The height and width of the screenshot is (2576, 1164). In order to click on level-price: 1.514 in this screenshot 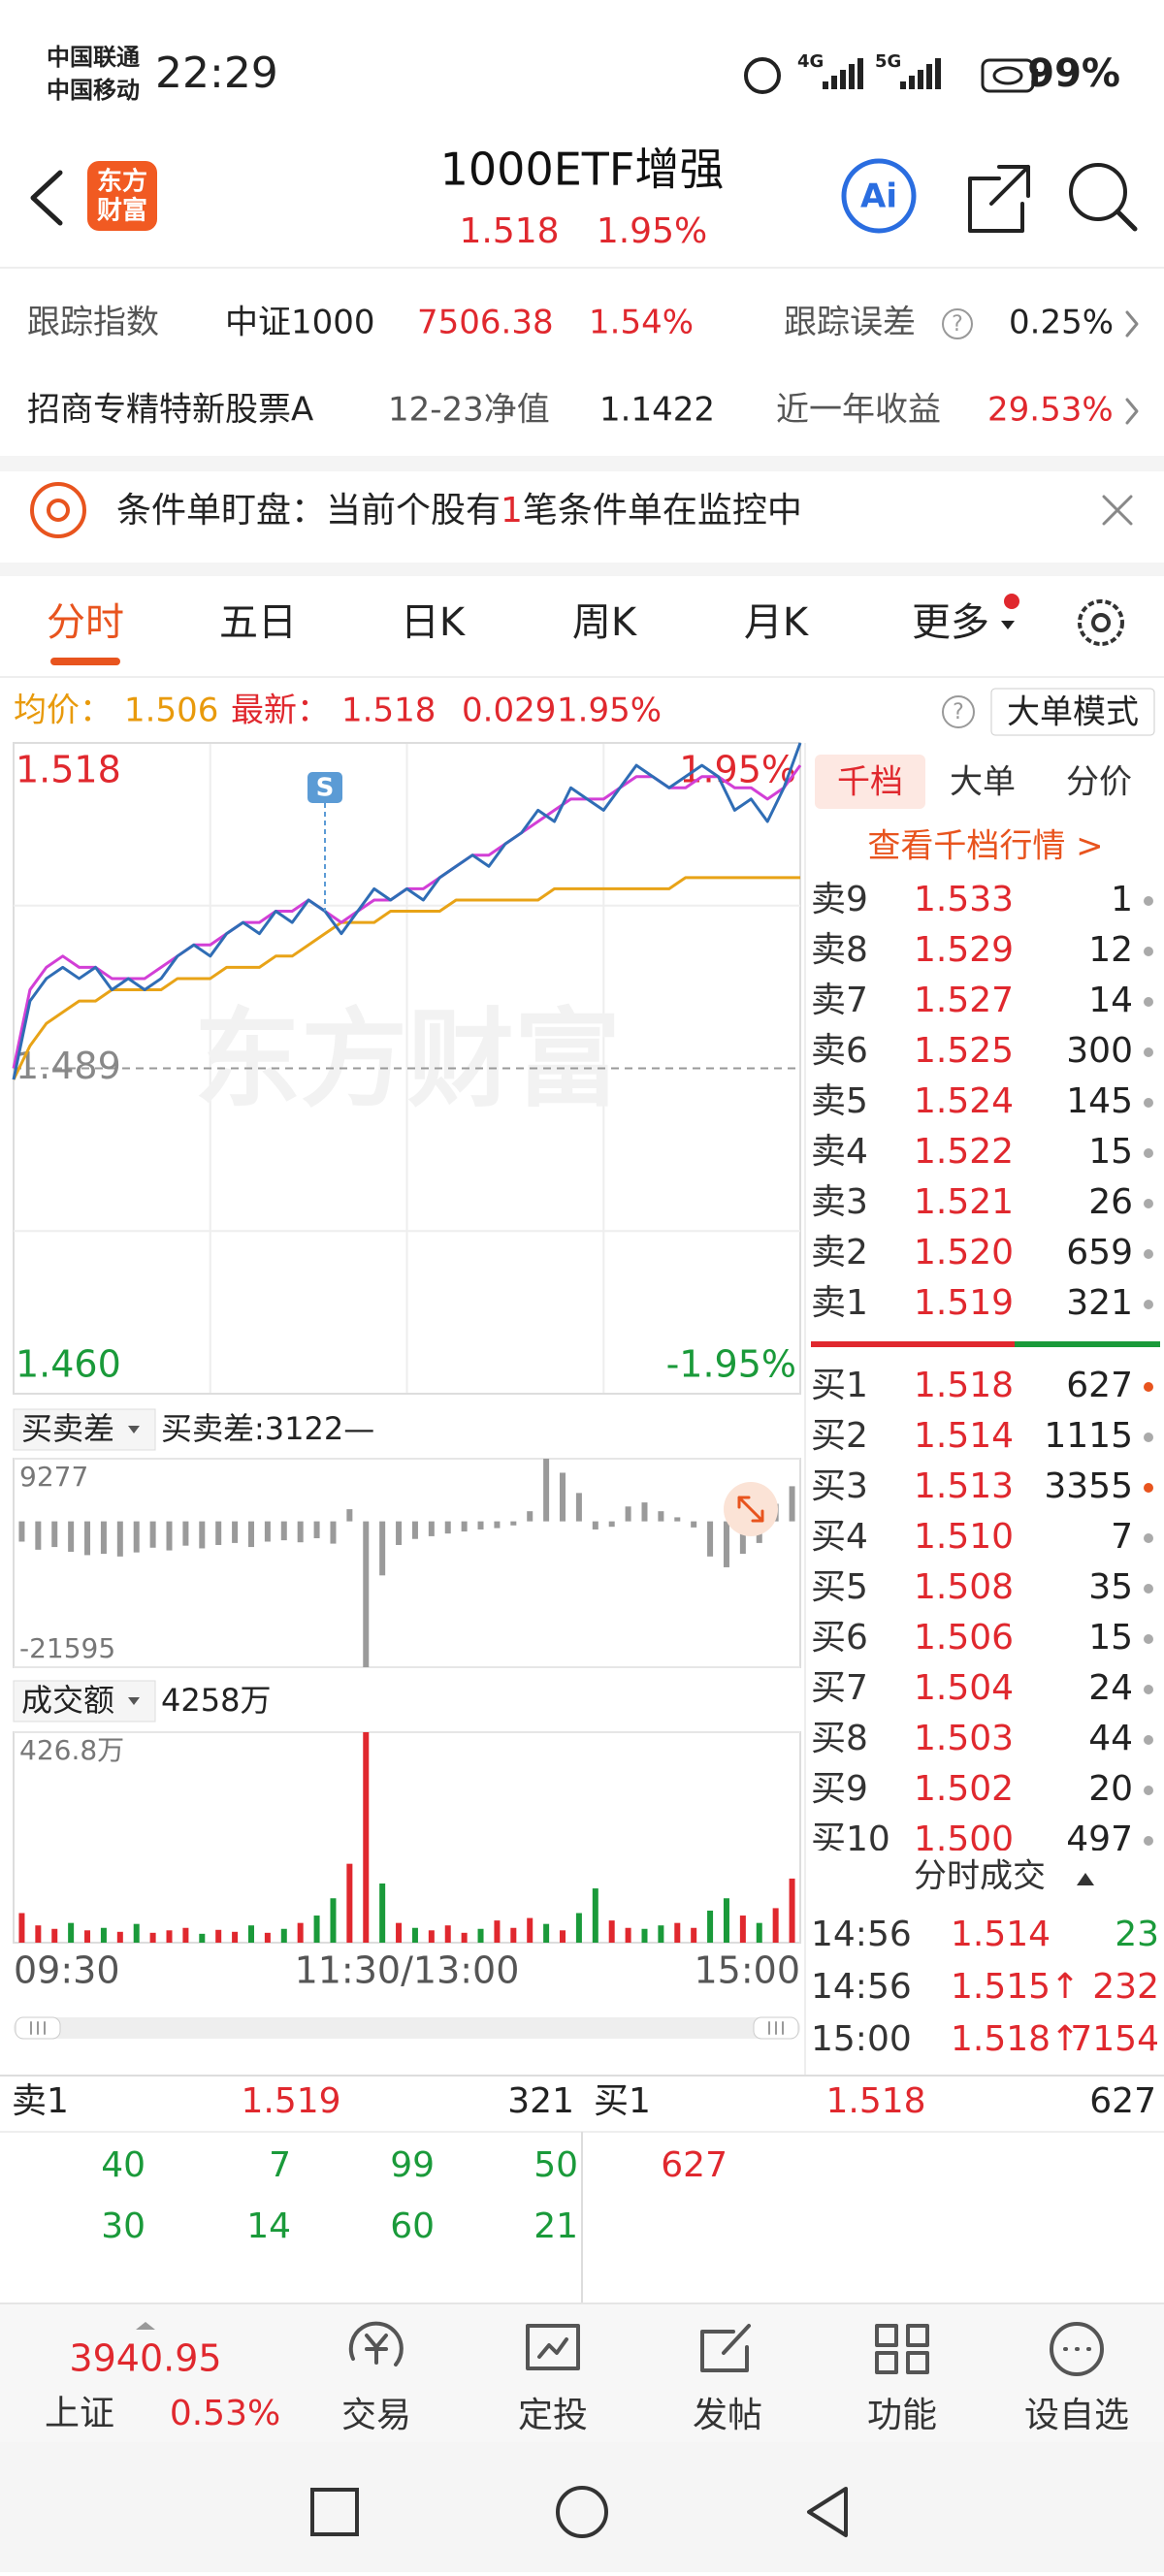, I will do `click(964, 1436)`.